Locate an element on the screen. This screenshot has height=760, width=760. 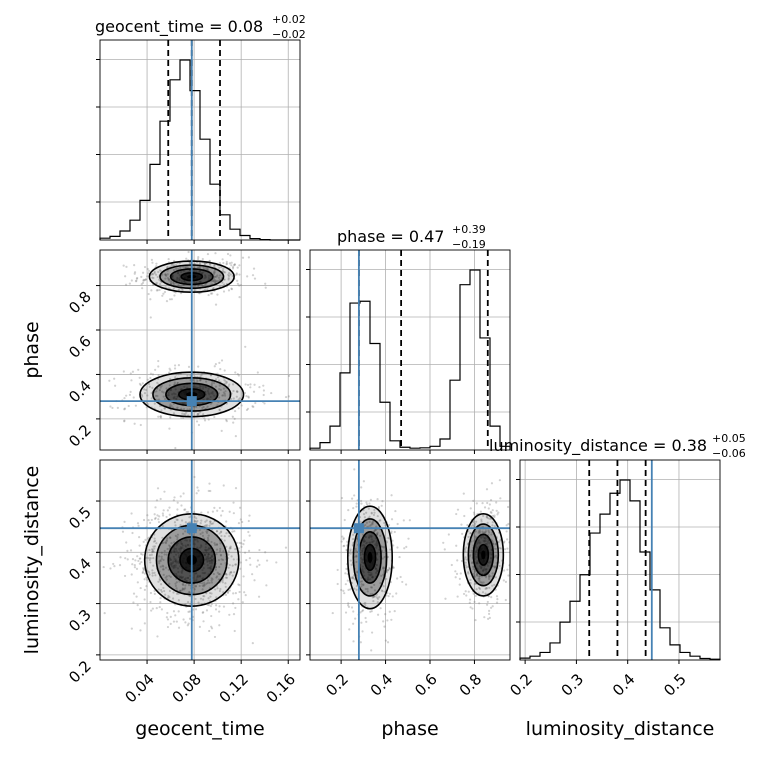
scatter-geocent-time-vs-phase is located at coordinates (198, 351).